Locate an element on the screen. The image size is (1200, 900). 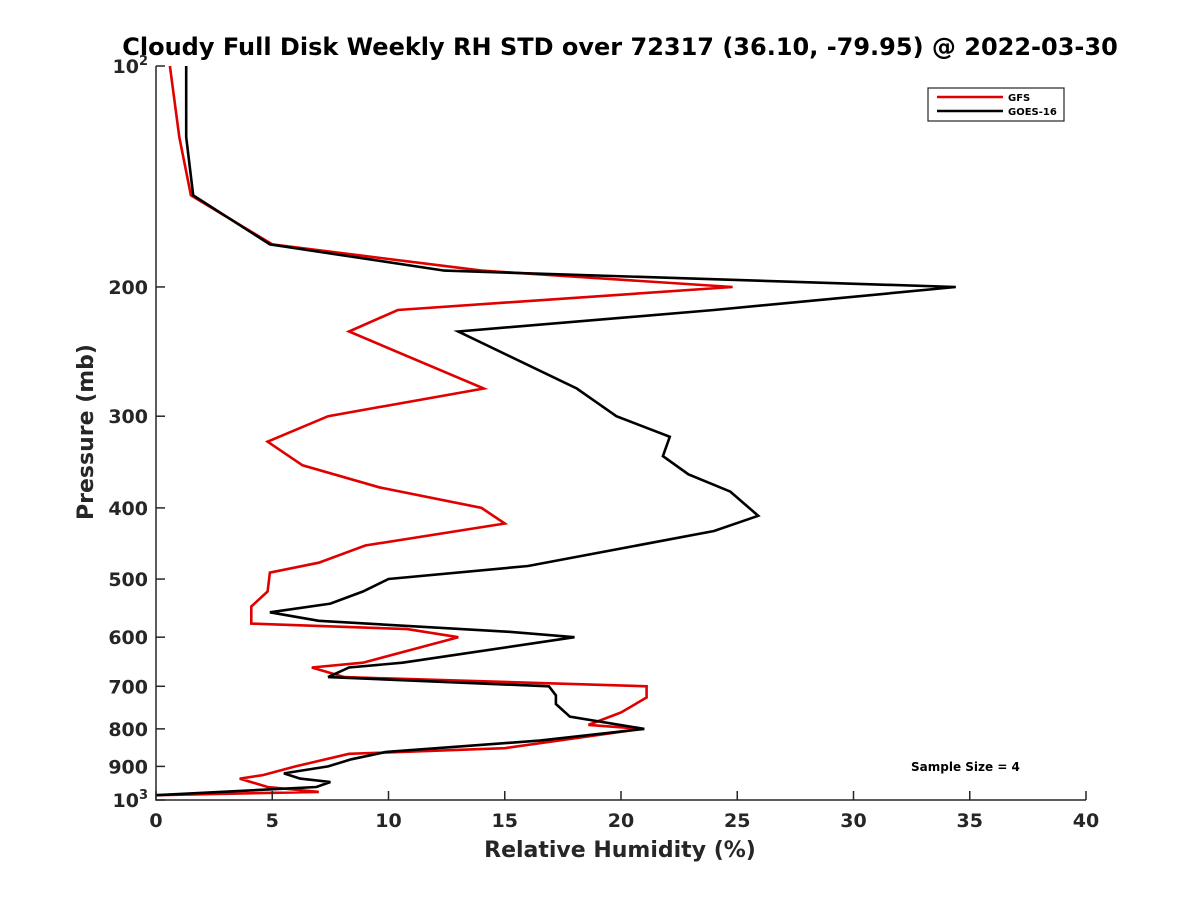
legend: GFS GOES-16 is located at coordinates (996, 104).